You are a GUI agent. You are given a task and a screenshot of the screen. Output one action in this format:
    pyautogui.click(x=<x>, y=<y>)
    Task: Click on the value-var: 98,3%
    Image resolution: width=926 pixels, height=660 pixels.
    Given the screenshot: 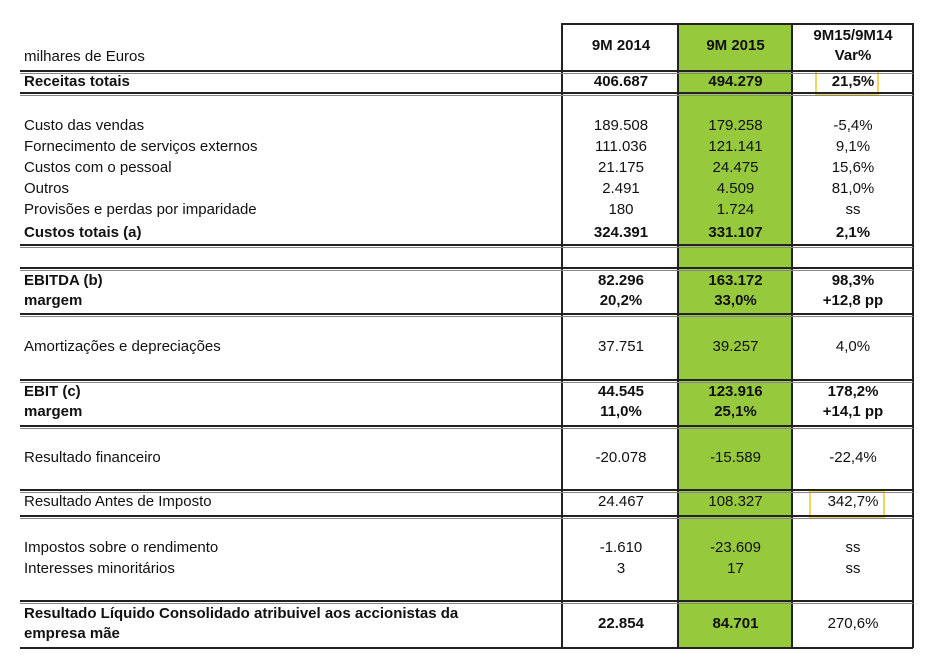 What is the action you would take?
    pyautogui.click(x=853, y=280)
    